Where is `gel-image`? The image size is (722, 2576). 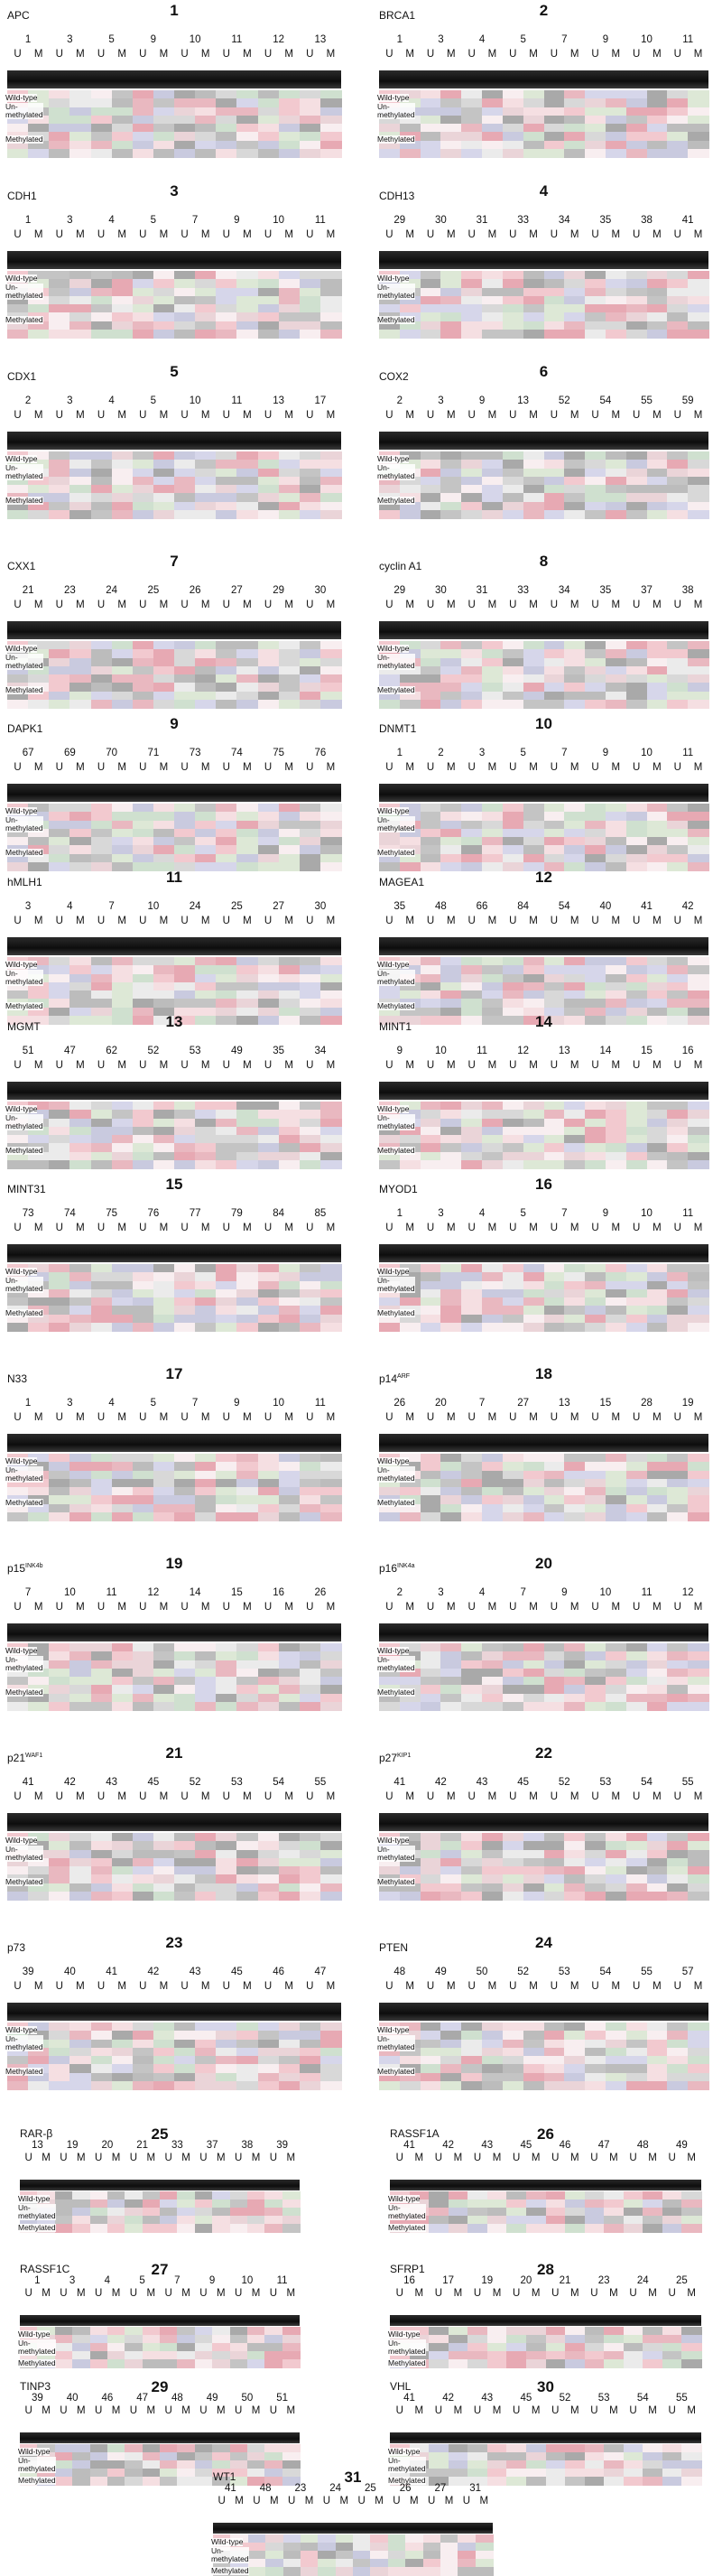 gel-image is located at coordinates (544, 981).